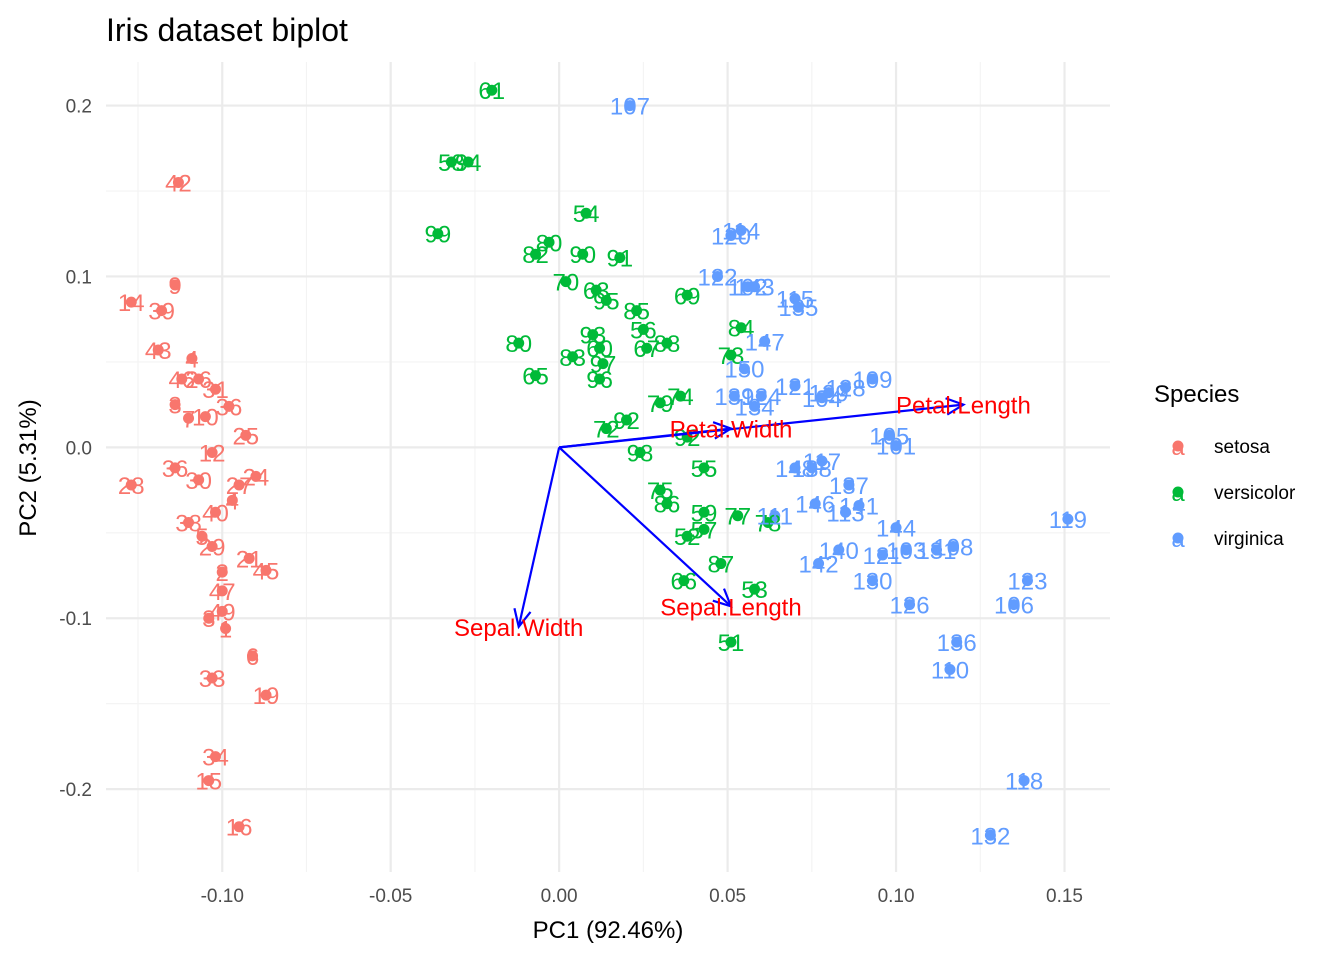  I want to click on data-point-label: 61, so click(491, 91).